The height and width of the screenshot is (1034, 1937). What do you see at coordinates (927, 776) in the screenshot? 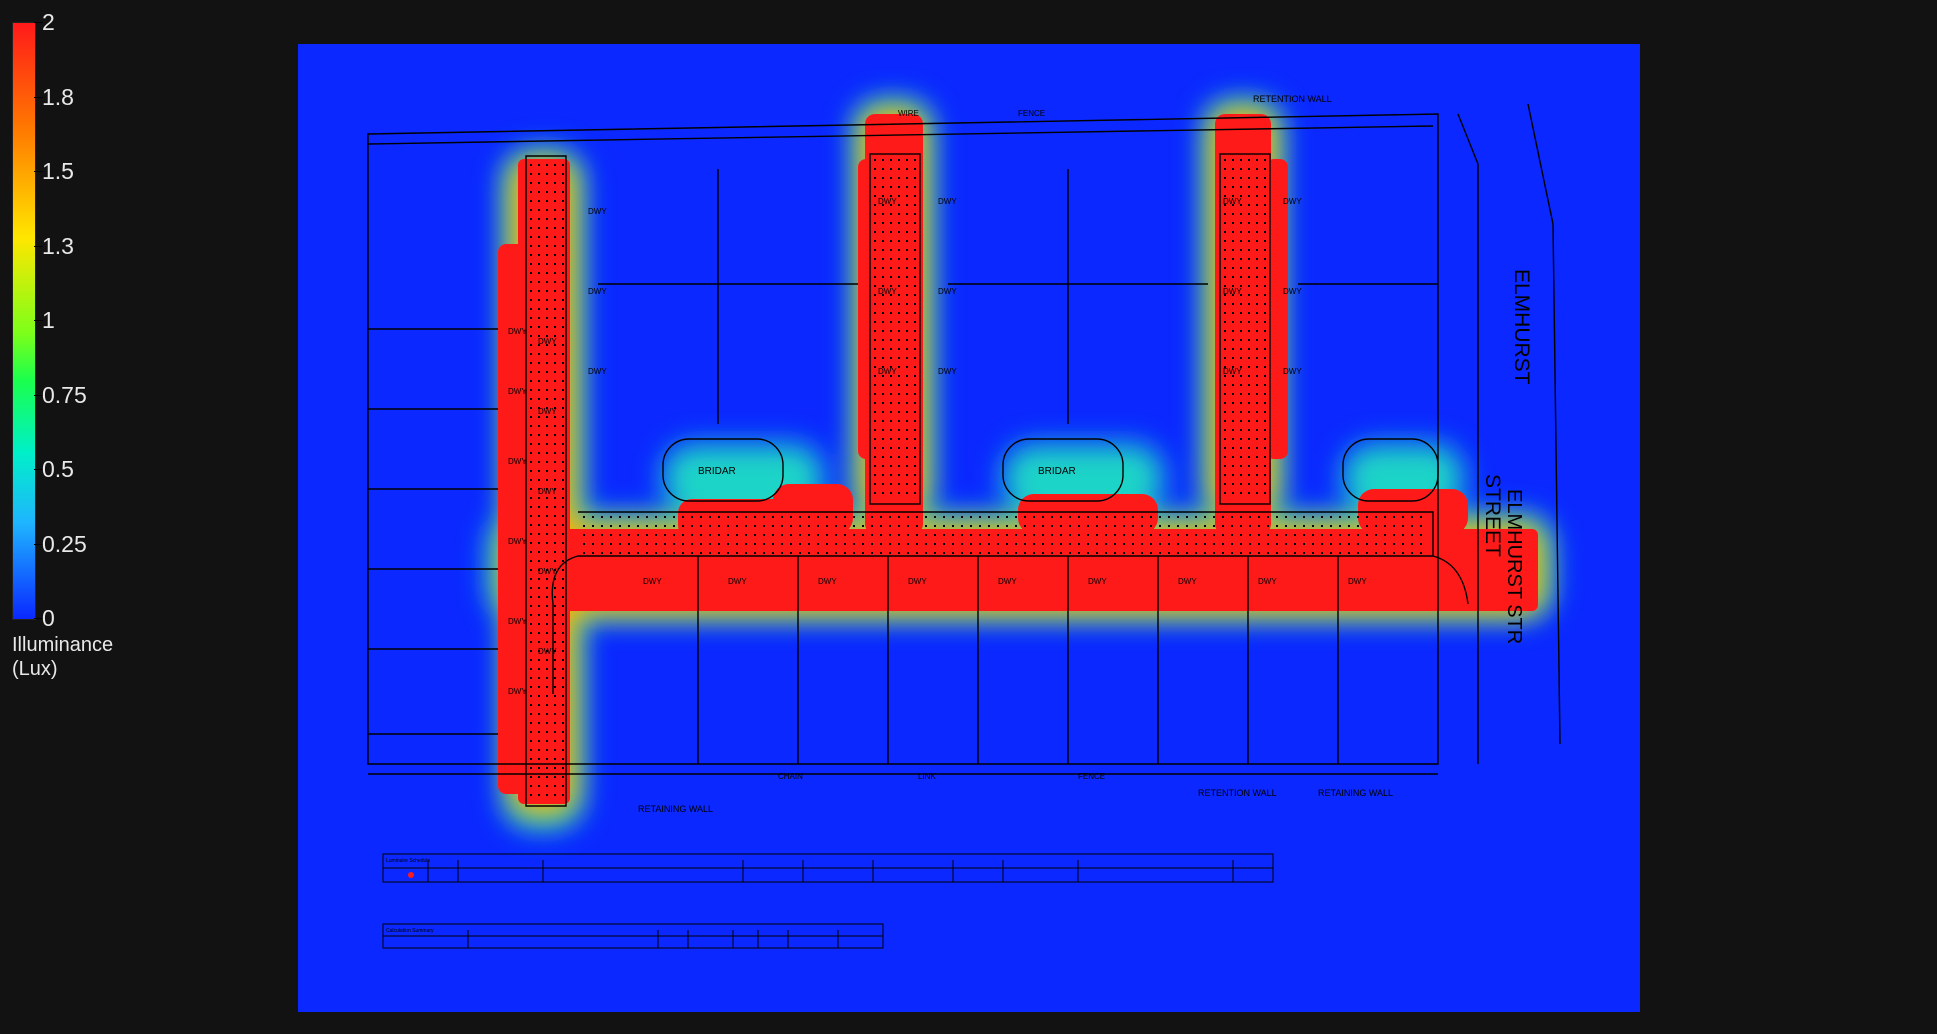
I see `fence-word-4: LINK` at bounding box center [927, 776].